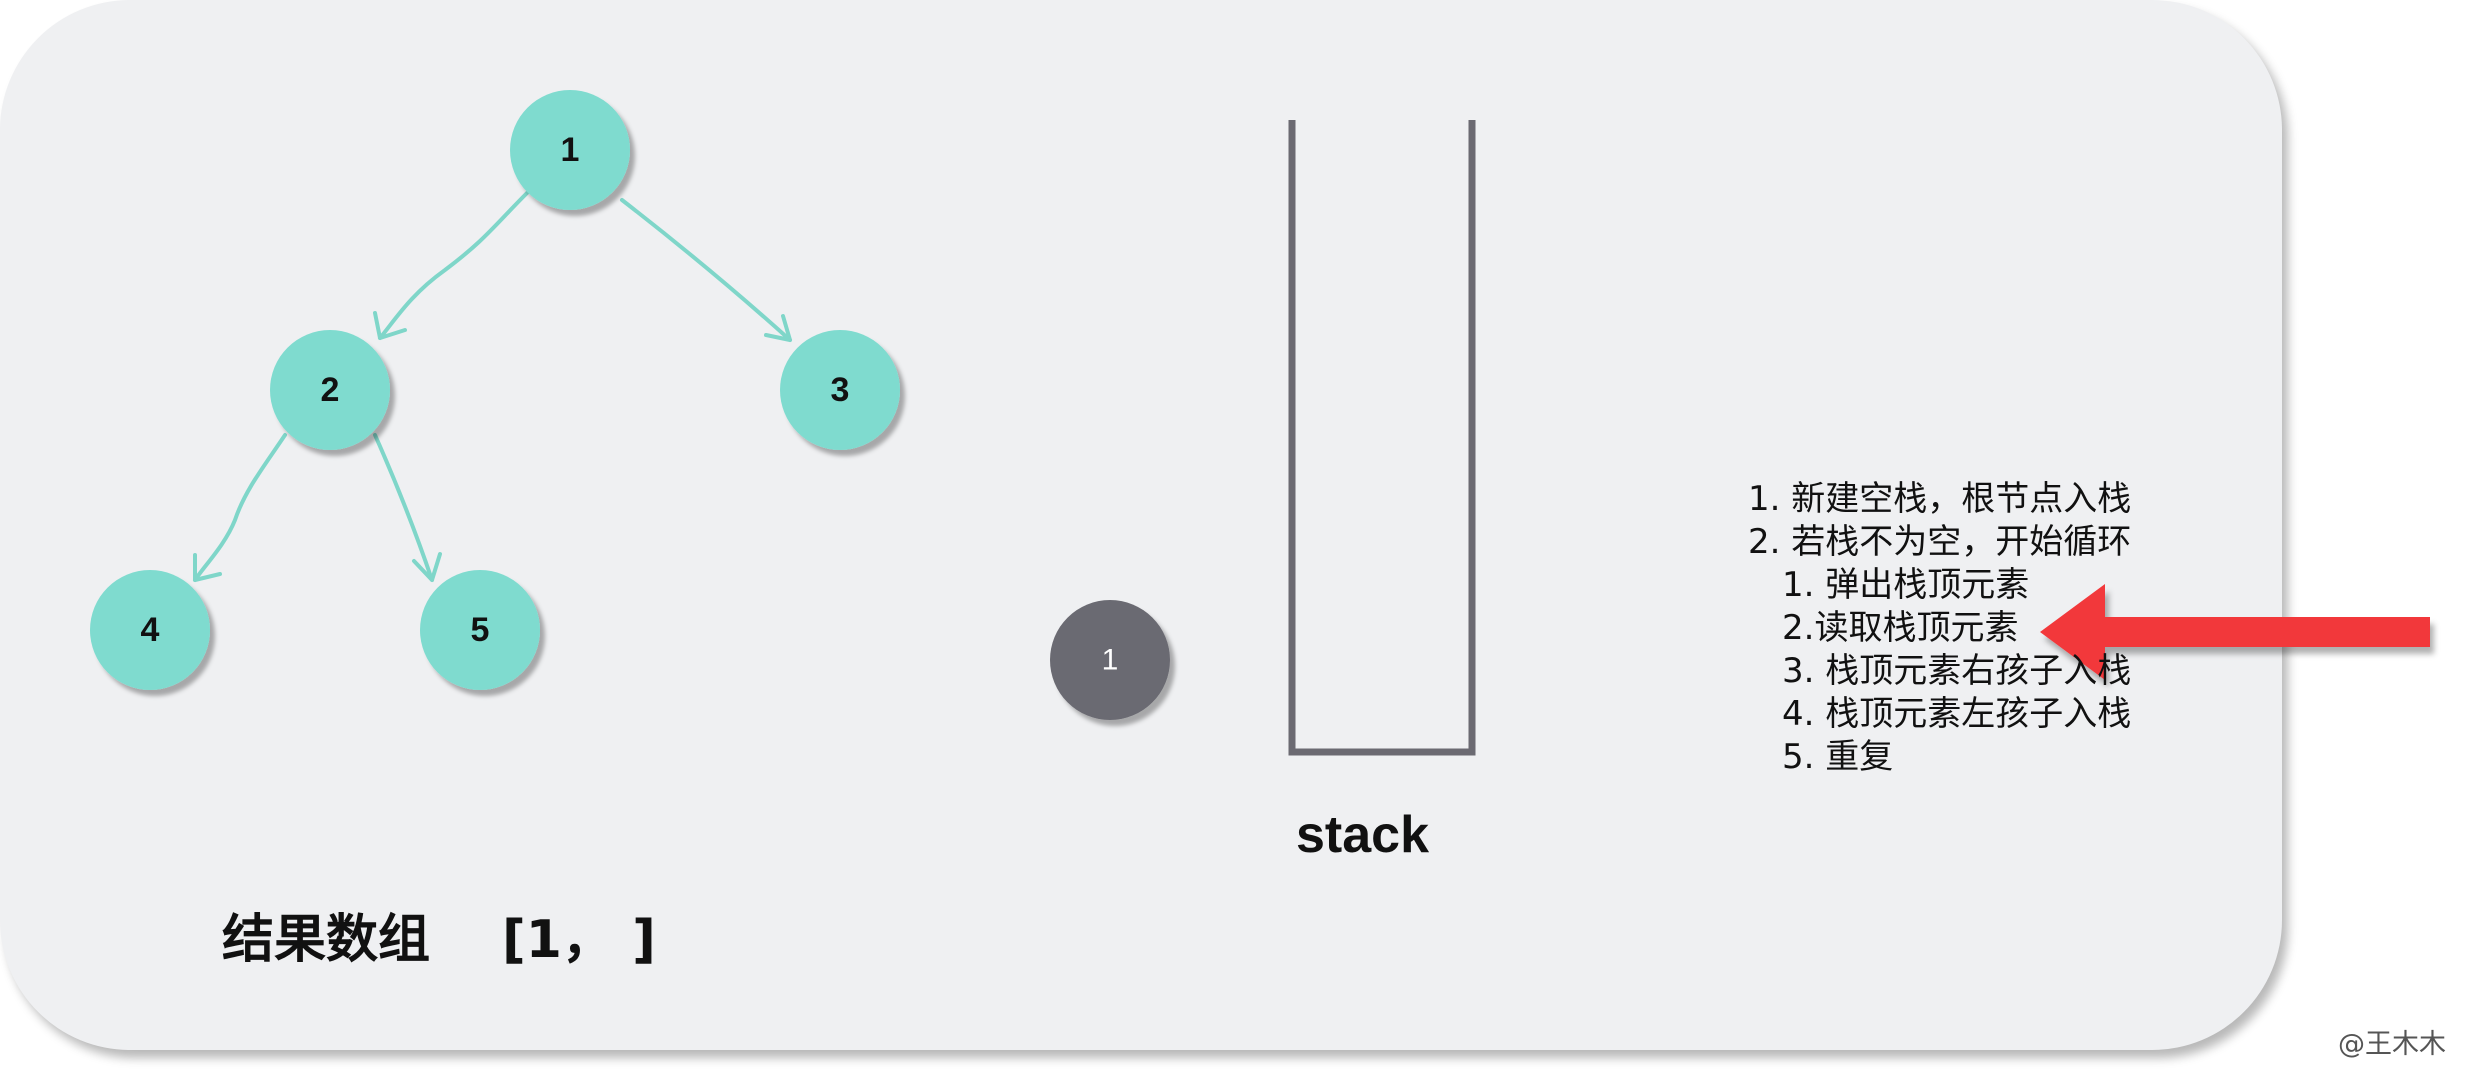  I want to click on node-label: 3, so click(840, 390).